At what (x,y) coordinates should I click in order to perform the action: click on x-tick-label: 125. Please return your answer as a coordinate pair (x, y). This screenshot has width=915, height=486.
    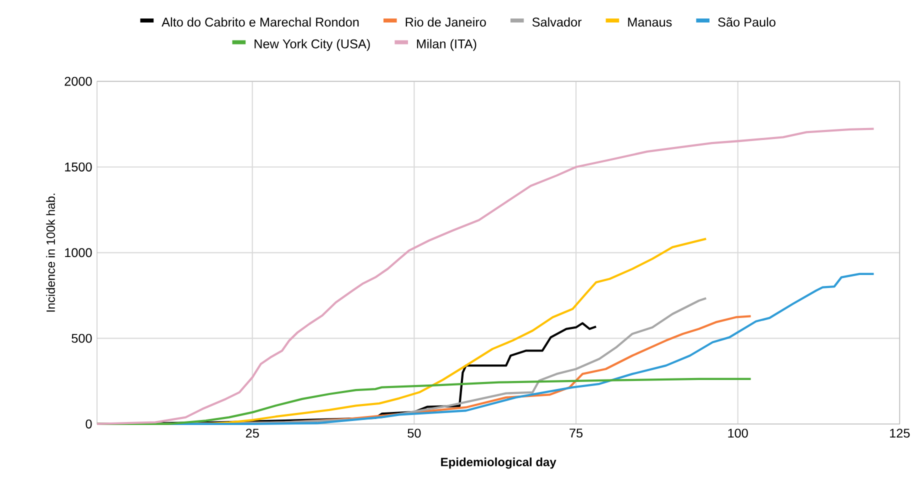
    Looking at the image, I should click on (900, 433).